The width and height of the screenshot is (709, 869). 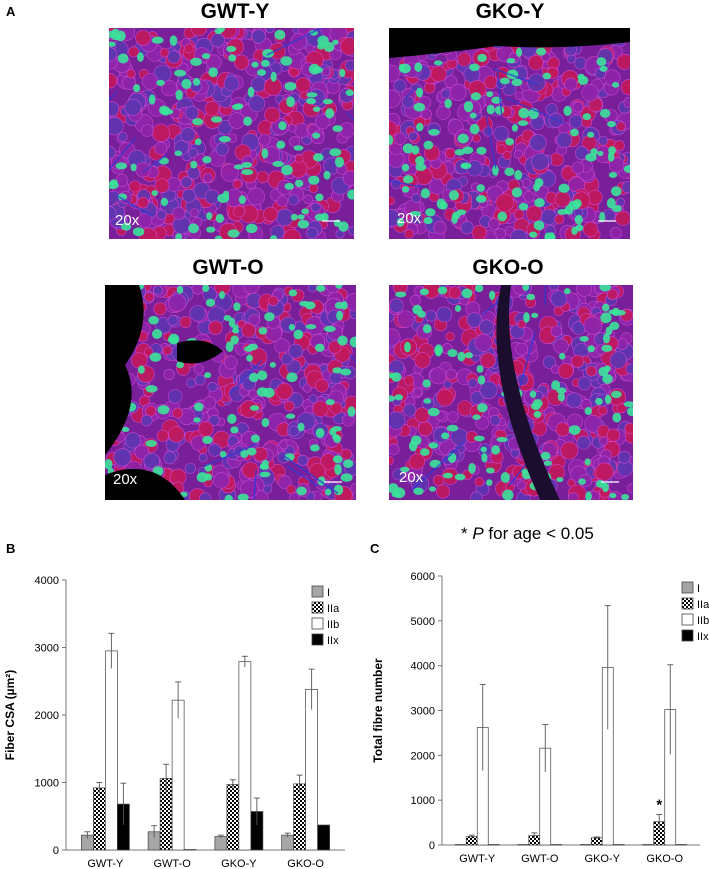 I want to click on bar-i-gko-y, so click(x=221, y=843).